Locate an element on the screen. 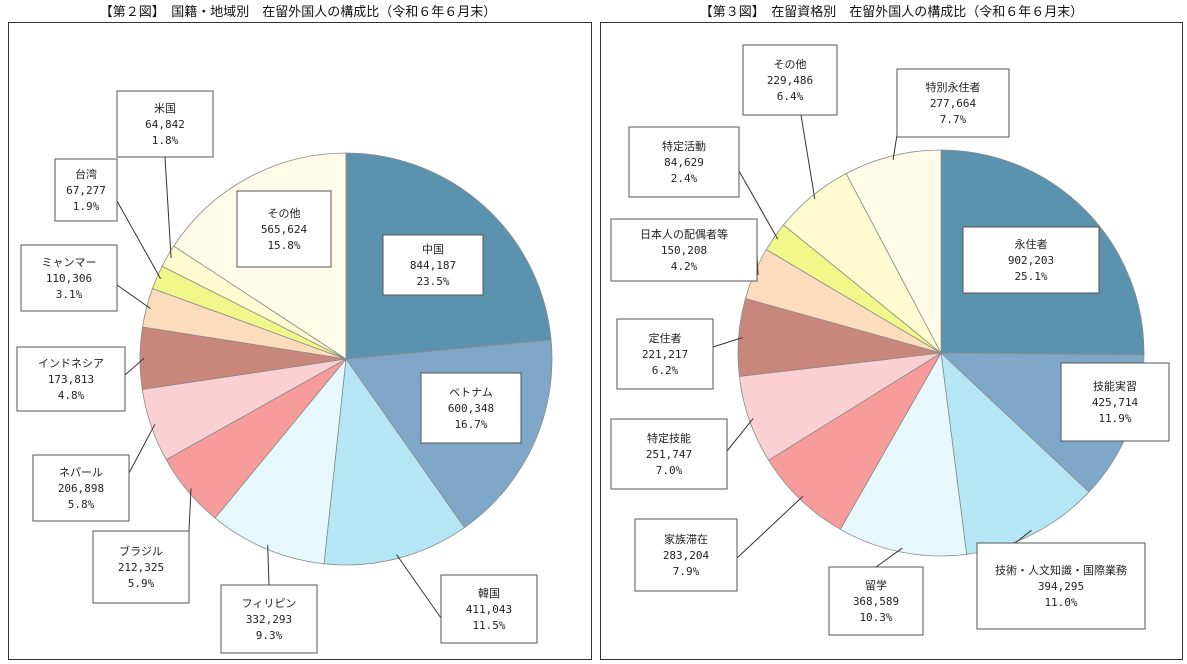  slice-value-label: 565,624 is located at coordinates (284, 229).